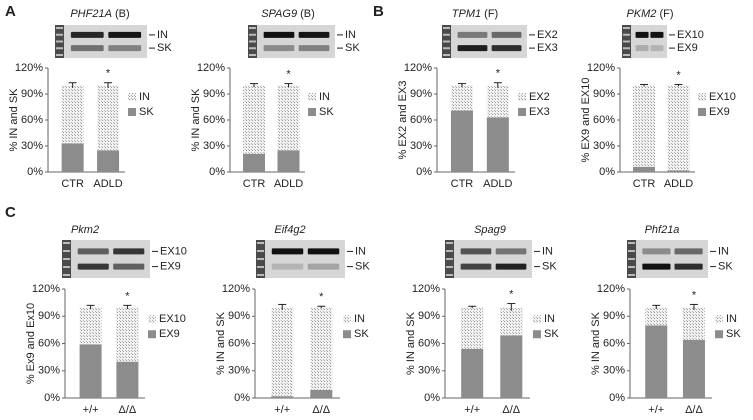 The width and height of the screenshot is (753, 420). What do you see at coordinates (91, 14) in the screenshot?
I see `title-gene: PHF21A` at bounding box center [91, 14].